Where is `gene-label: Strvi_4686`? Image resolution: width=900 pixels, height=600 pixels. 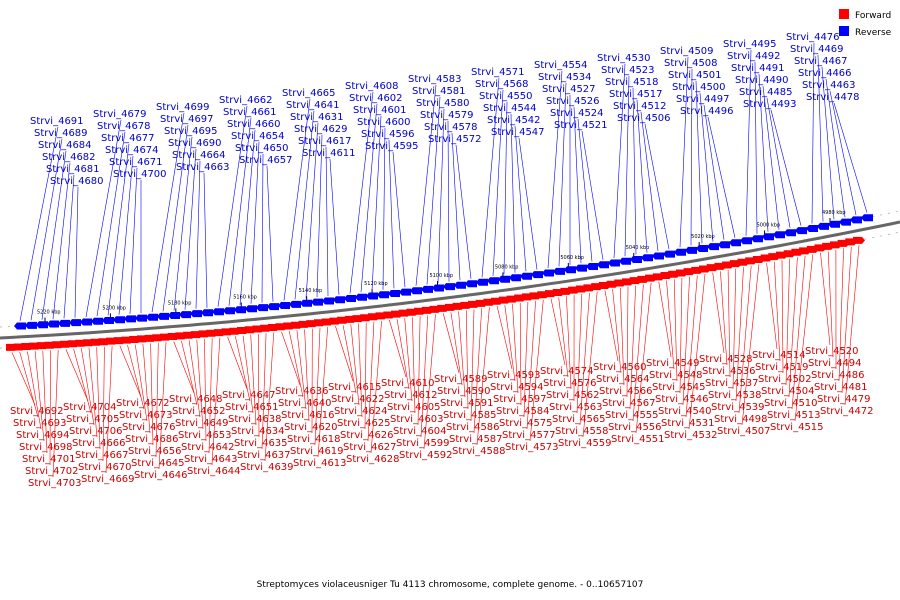 gene-label: Strvi_4686 is located at coordinates (152, 439).